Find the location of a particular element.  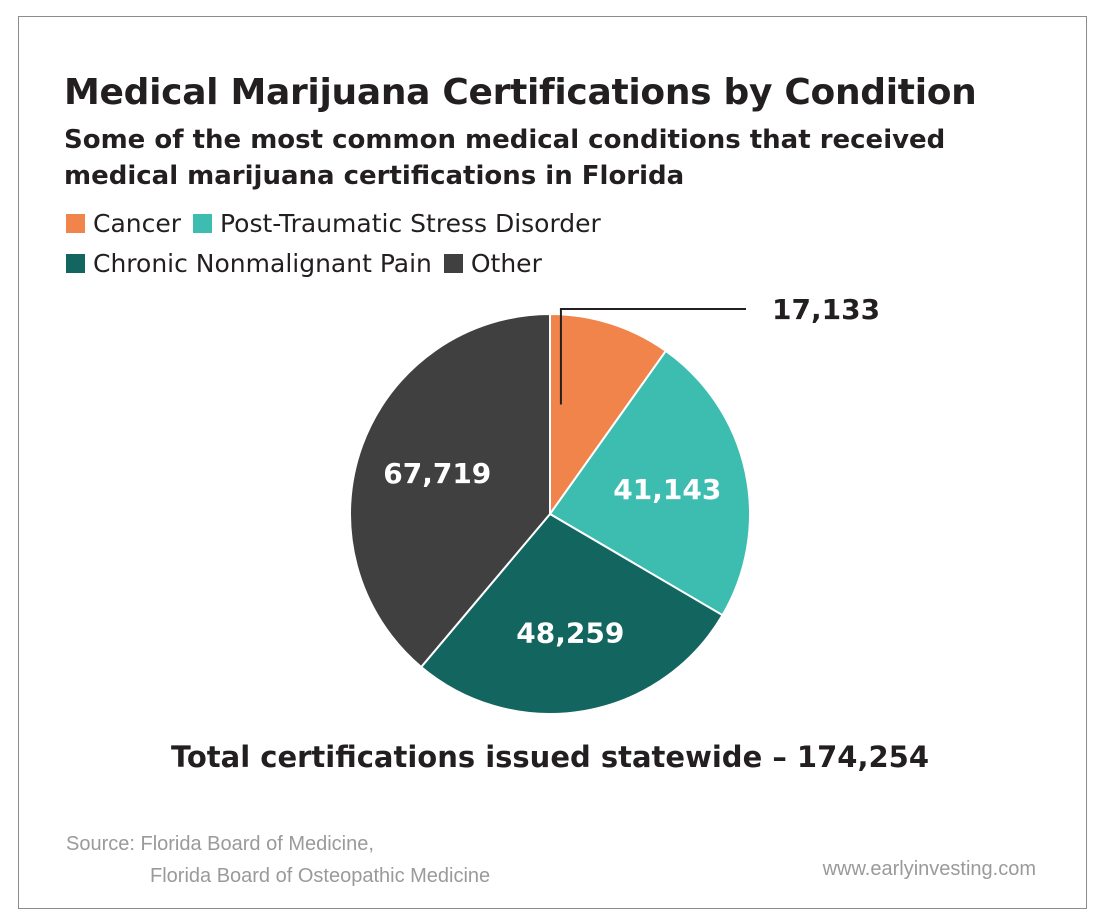

source-line-2: Florida Board of Osteopathic Medicine is located at coordinates (320, 876).